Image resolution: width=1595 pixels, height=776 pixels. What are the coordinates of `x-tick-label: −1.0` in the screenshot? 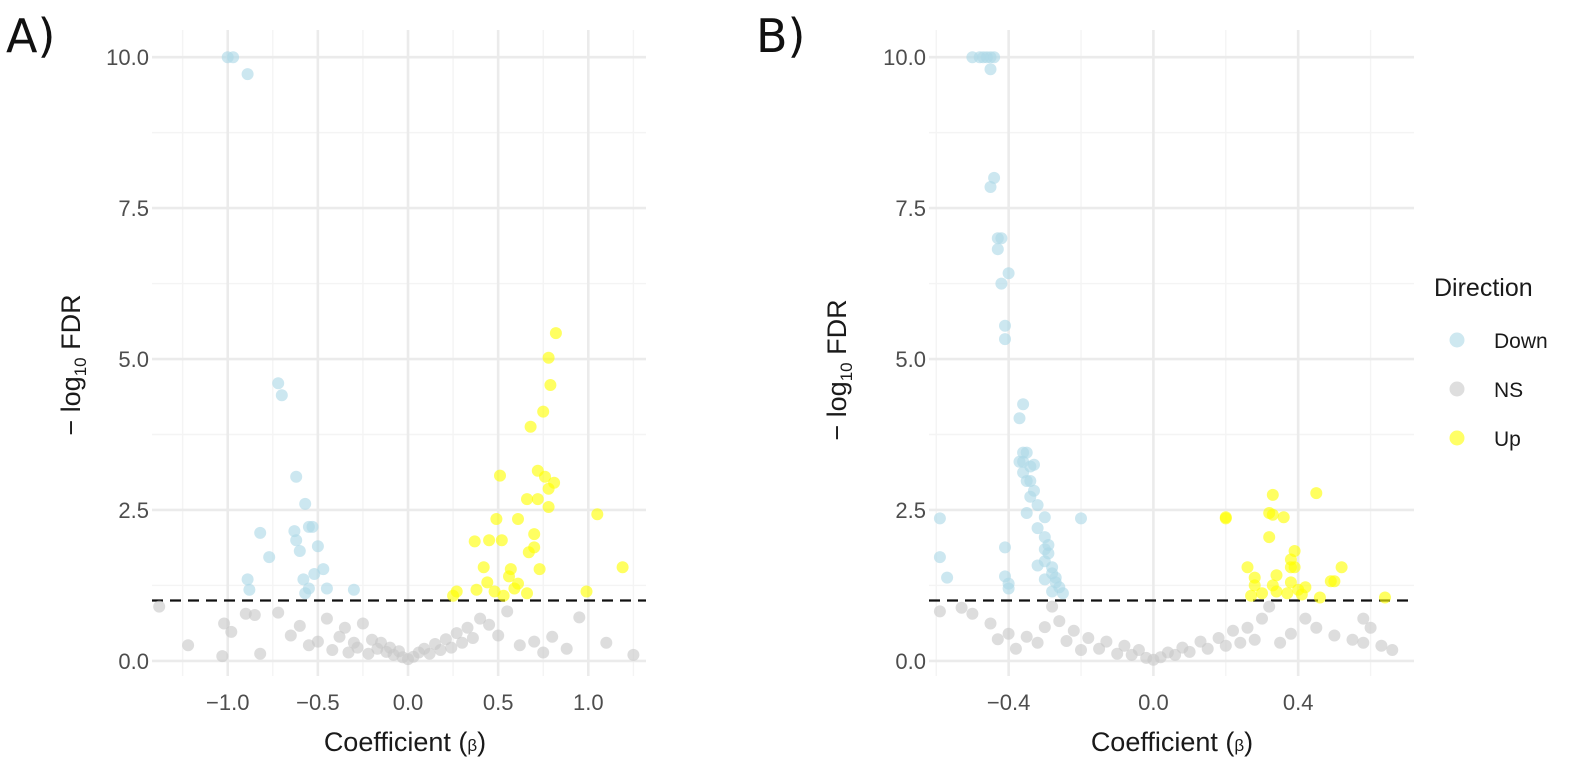 It's located at (227, 702).